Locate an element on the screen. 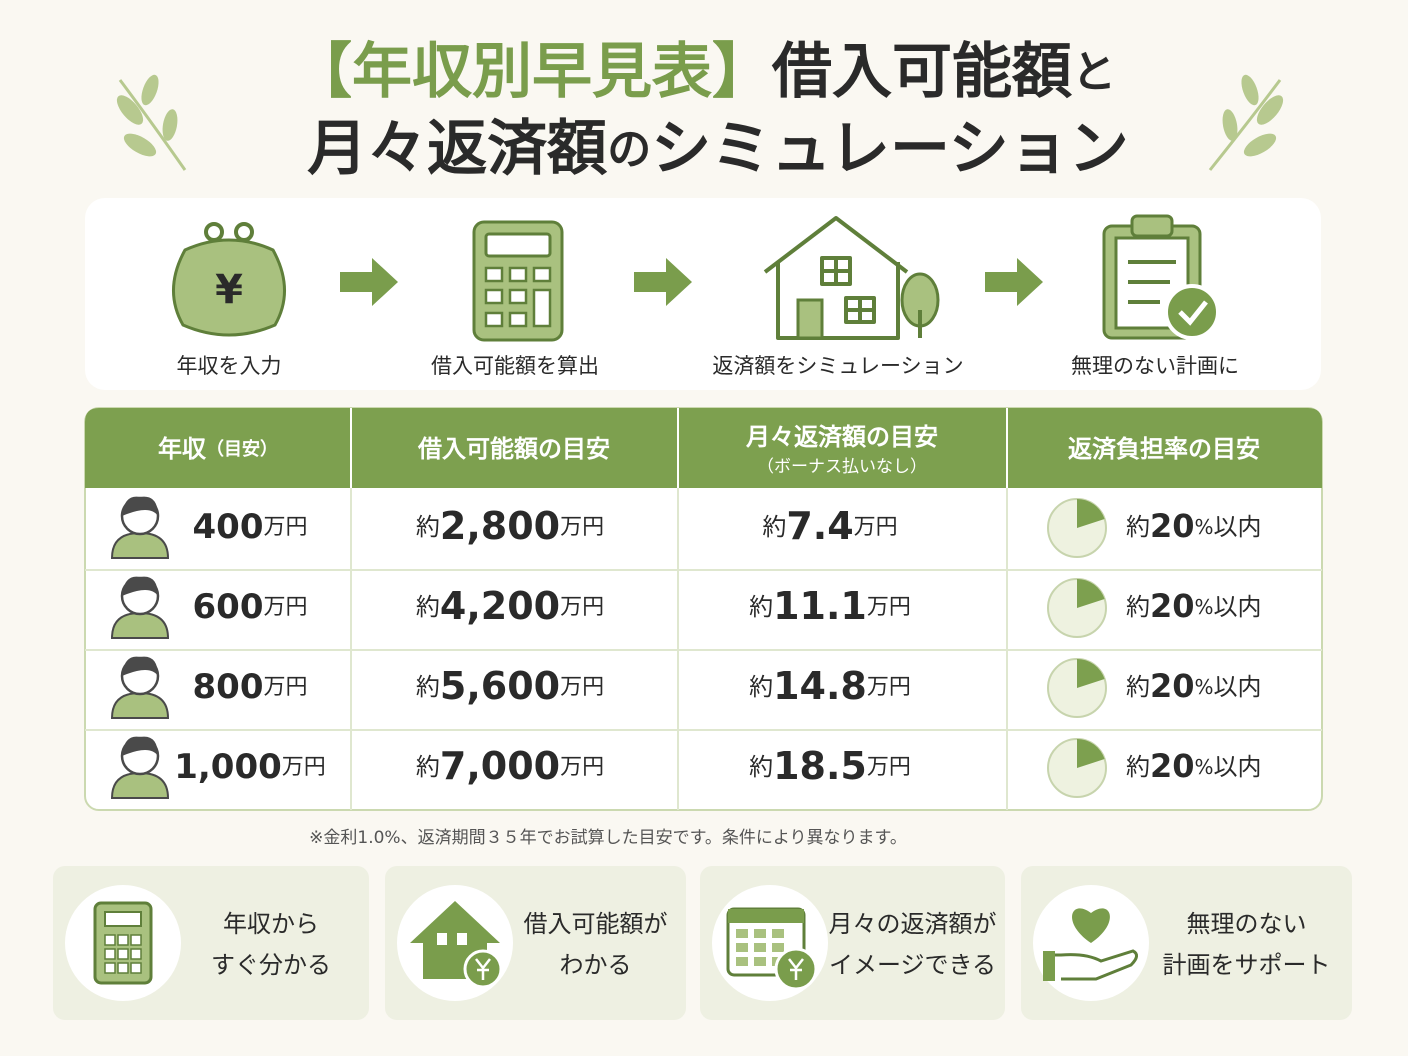 Image resolution: width=1408 pixels, height=1056 pixels. table-header-bg is located at coordinates (703, 448).